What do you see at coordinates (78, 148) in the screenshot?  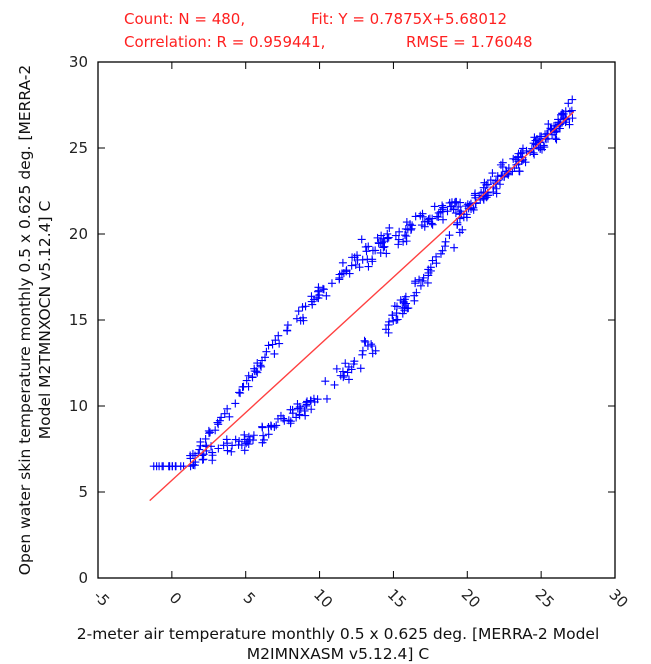 I see `y-tick-label: 25` at bounding box center [78, 148].